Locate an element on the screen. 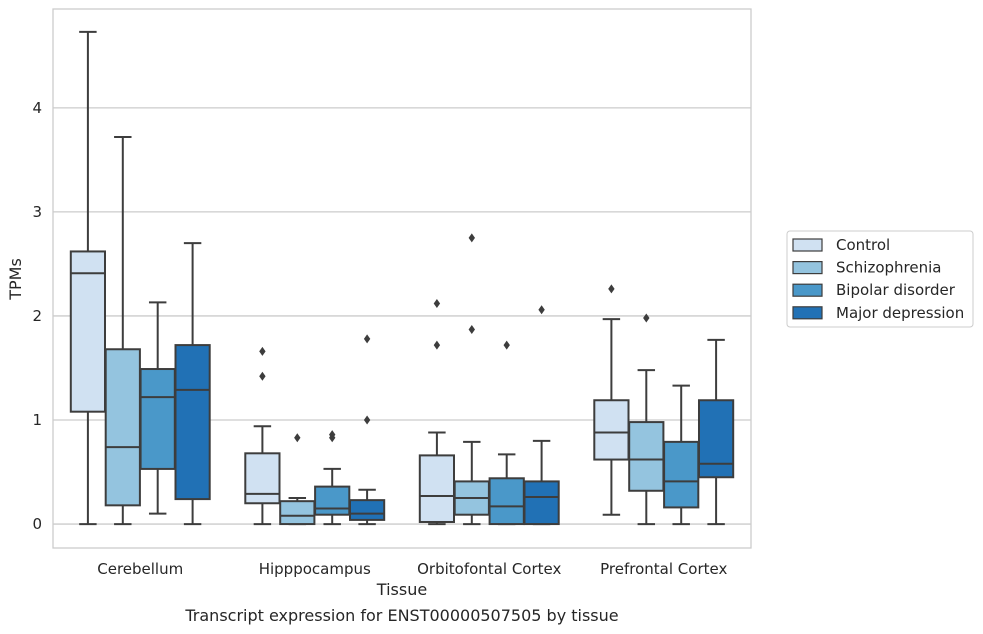  y-tick-label: 3 is located at coordinates (37, 212).